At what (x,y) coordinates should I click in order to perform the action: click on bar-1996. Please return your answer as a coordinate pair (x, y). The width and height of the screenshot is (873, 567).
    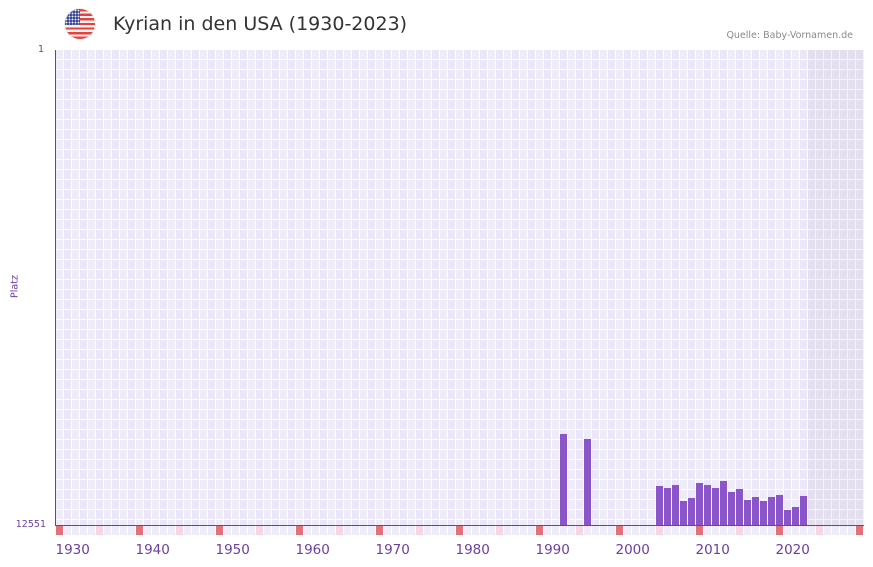
    Looking at the image, I should click on (587, 481).